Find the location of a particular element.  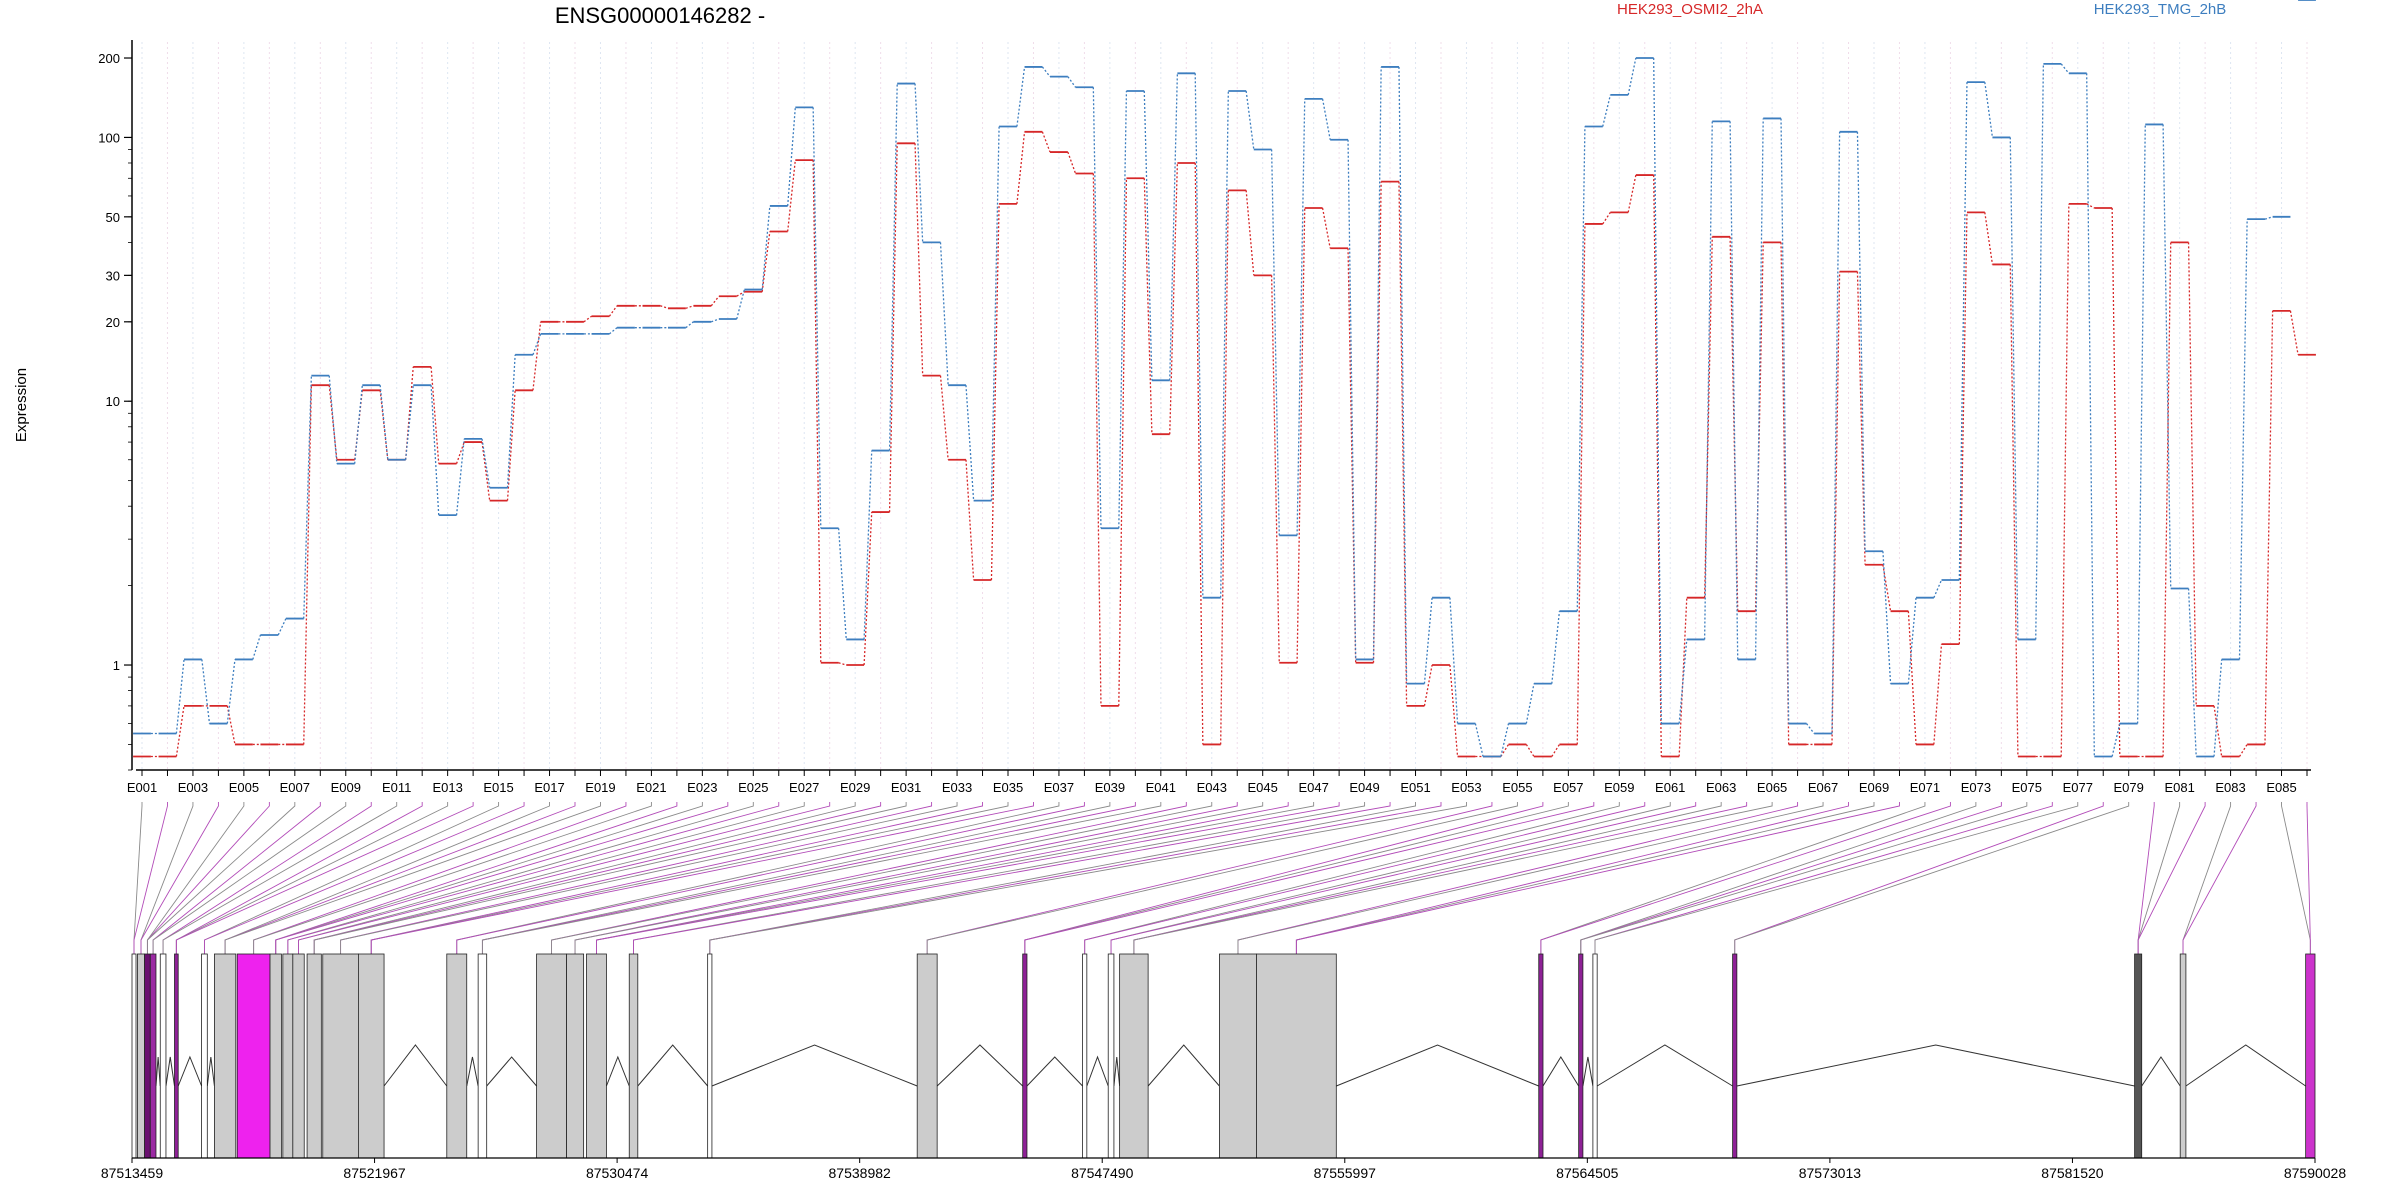

x-tick-label: E063 is located at coordinates (1721, 787).